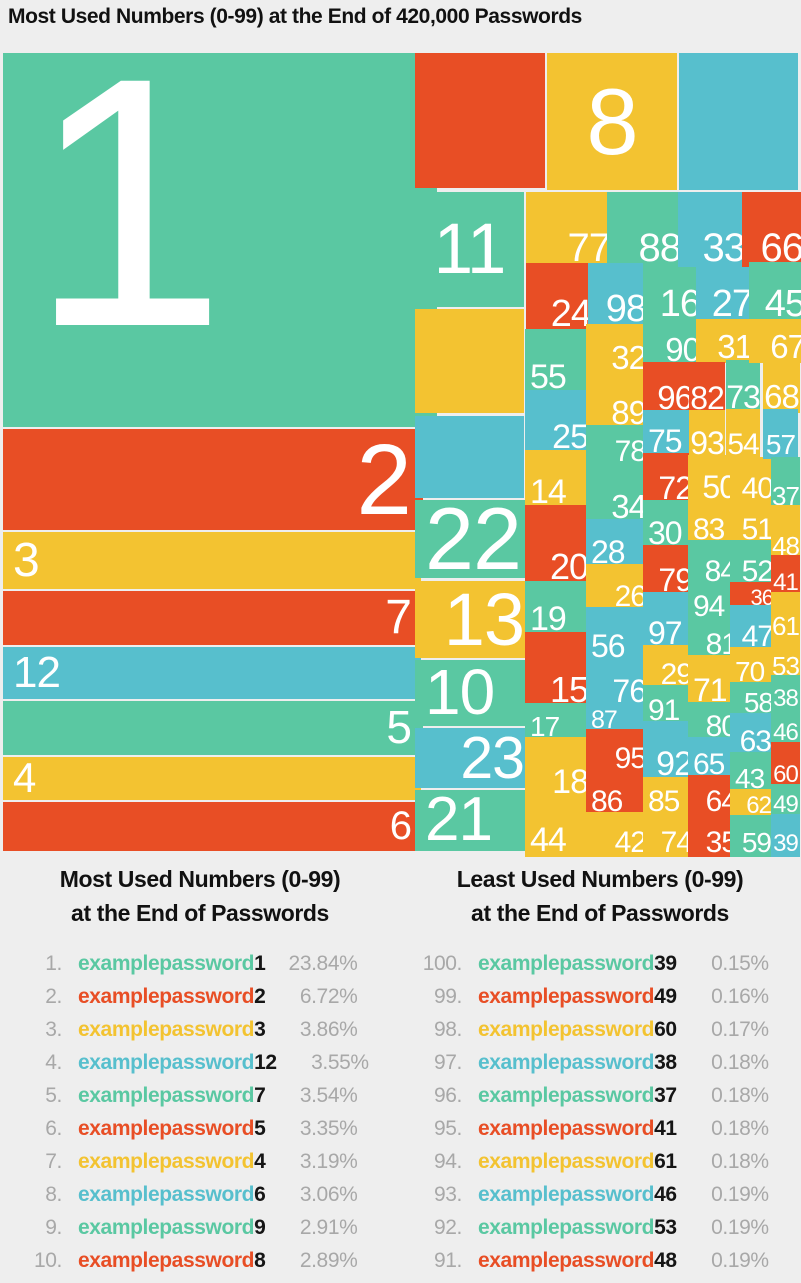 The width and height of the screenshot is (801, 1283). What do you see at coordinates (53, 996) in the screenshot?
I see `row-rank: 2.` at bounding box center [53, 996].